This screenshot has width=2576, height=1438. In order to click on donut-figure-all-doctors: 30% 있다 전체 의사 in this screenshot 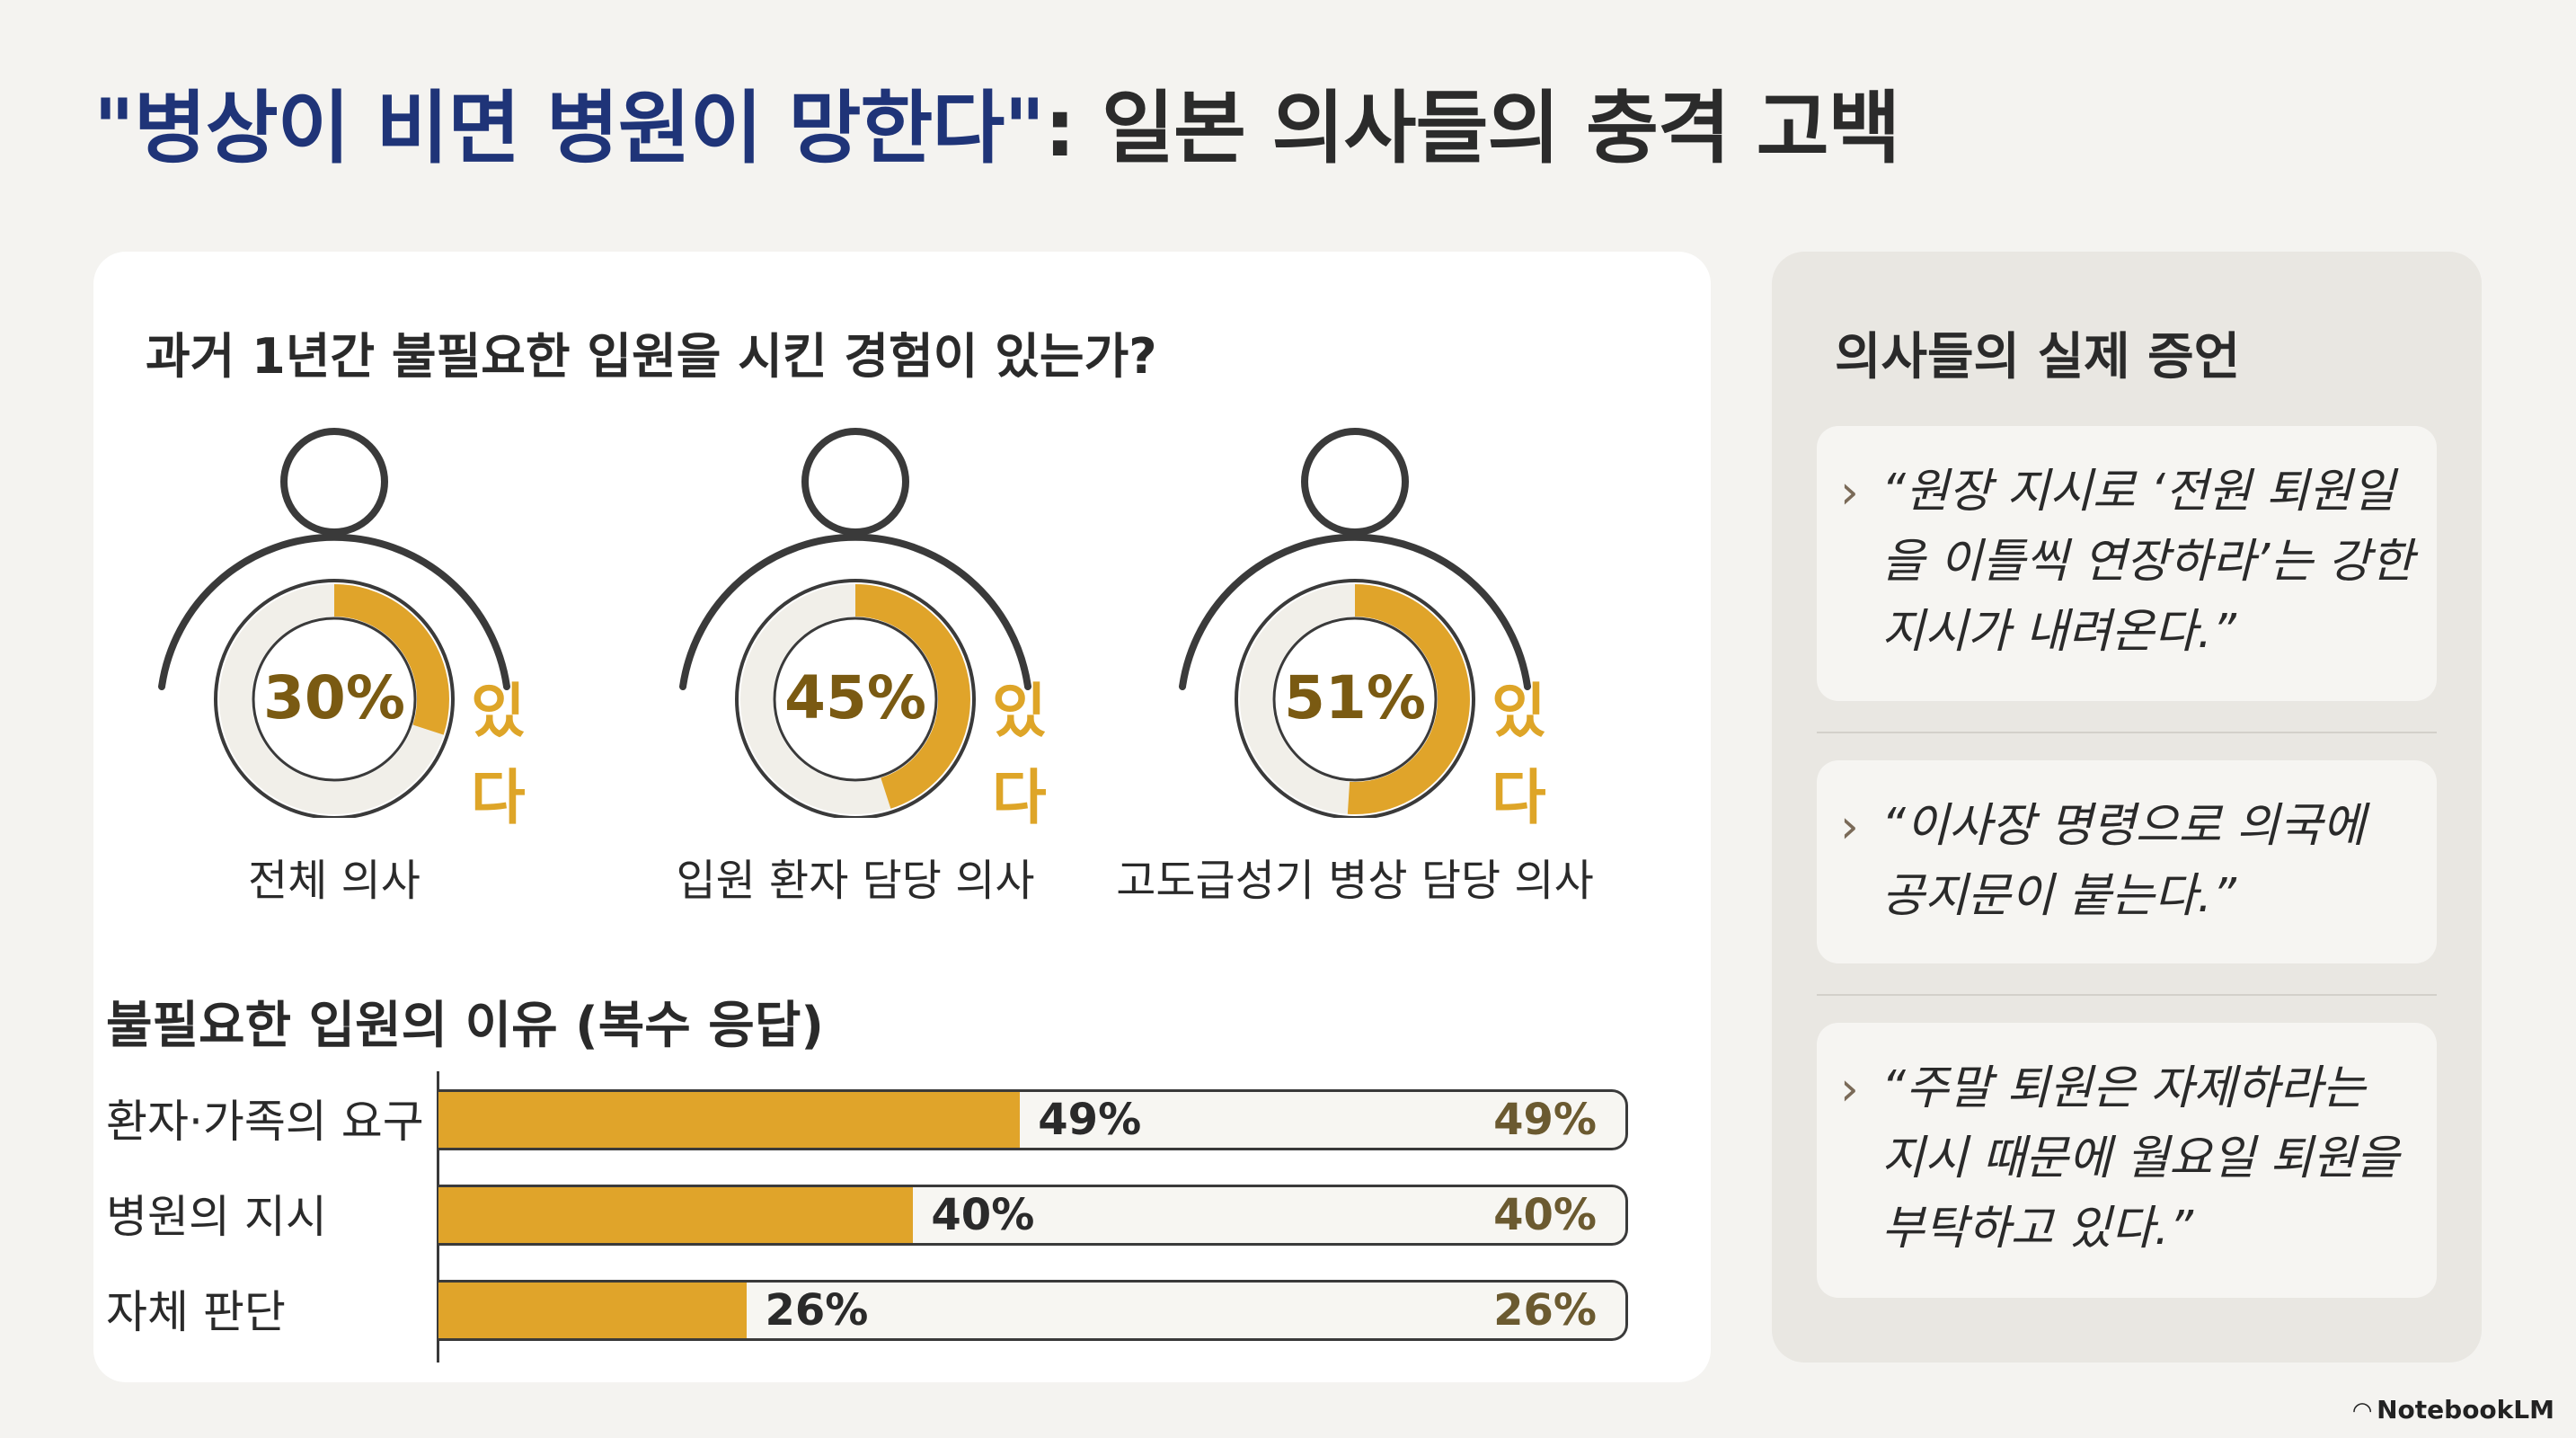, I will do `click(337, 674)`.